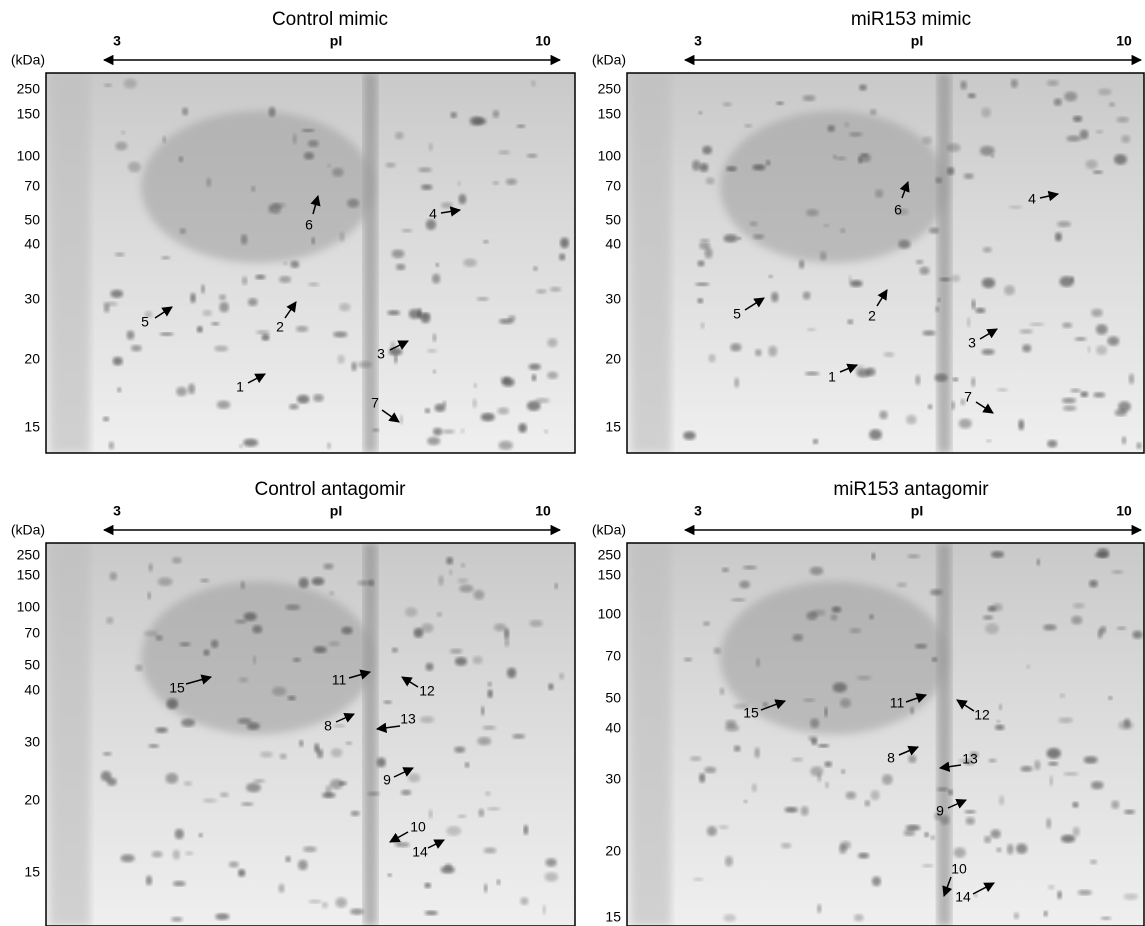 This screenshot has width=1145, height=926. I want to click on spot-label: 3, so click(972, 343).